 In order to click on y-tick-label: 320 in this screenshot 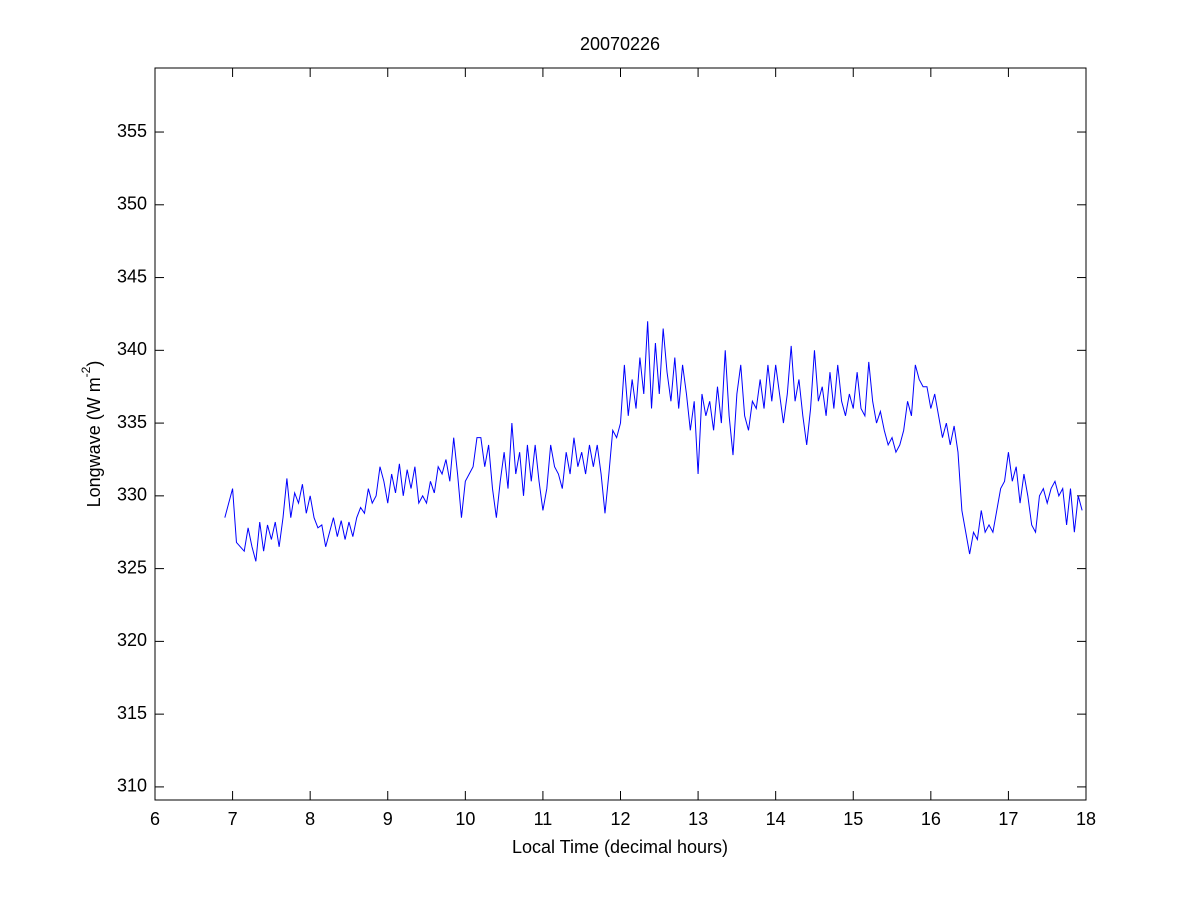, I will do `click(132, 640)`.